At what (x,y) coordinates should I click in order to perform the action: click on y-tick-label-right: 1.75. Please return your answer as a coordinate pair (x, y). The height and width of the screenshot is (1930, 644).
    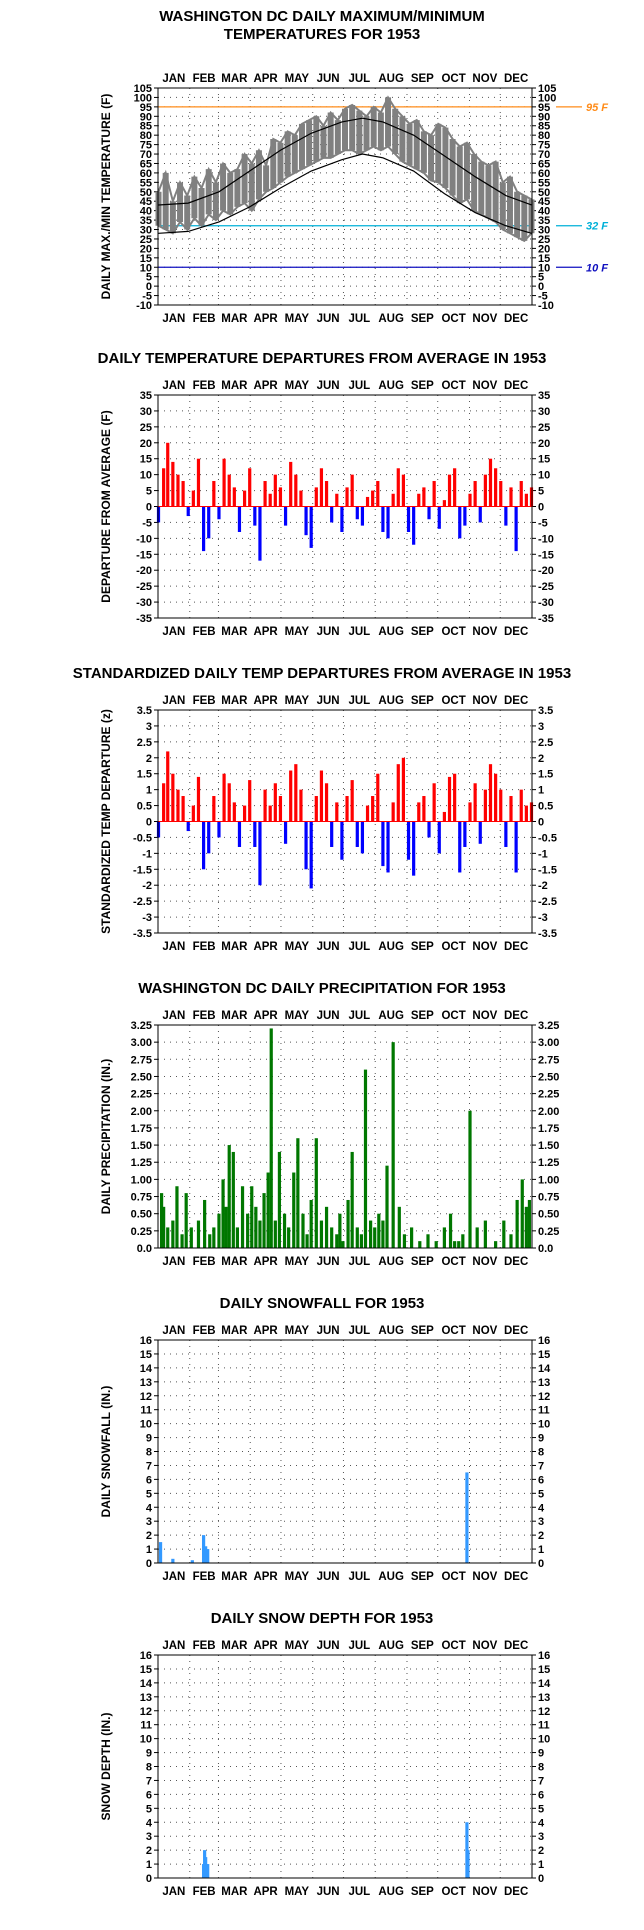
    Looking at the image, I should click on (548, 1129).